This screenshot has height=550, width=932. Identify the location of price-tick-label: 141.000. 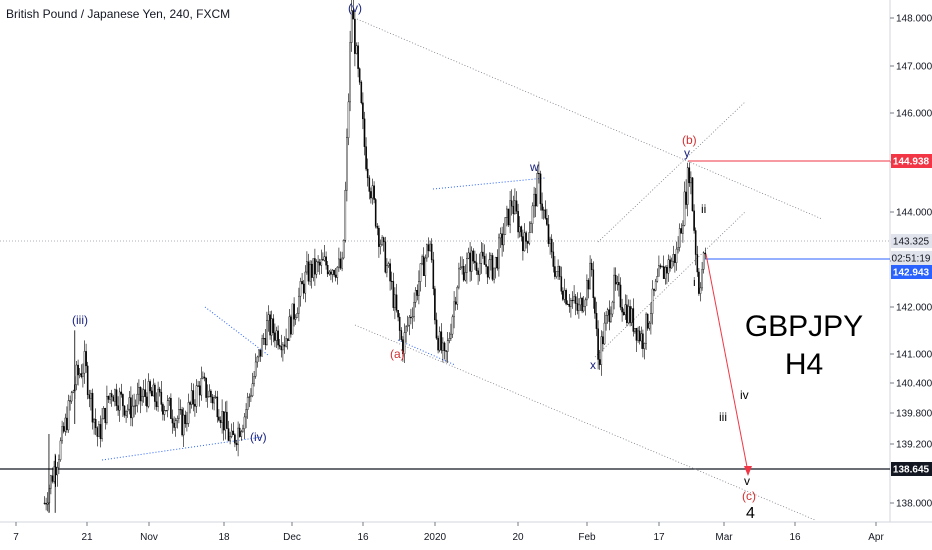
(914, 355).